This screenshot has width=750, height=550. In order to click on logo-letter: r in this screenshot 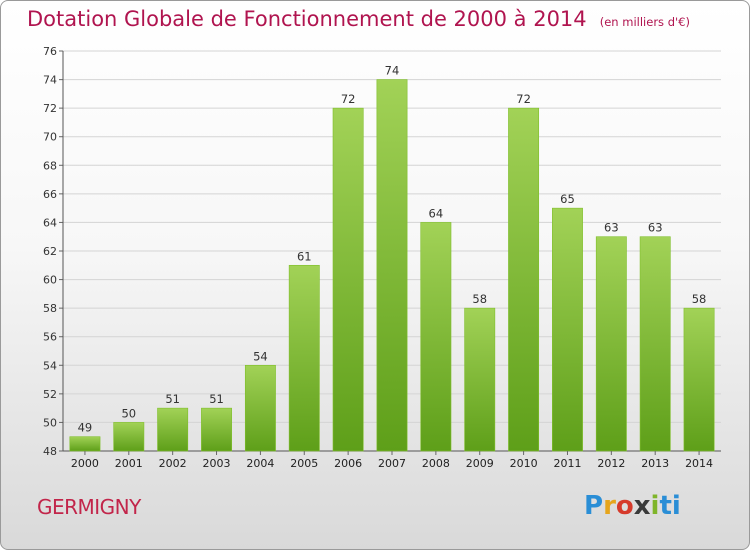, I will do `click(609, 506)`.